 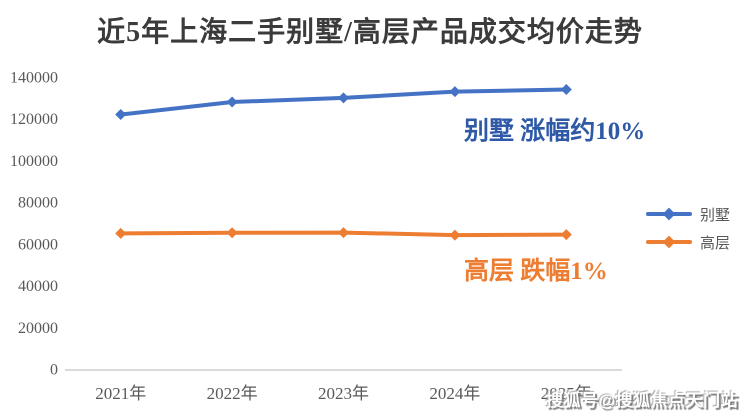 I want to click on y-axis-tick-label: 0, so click(x=54, y=370).